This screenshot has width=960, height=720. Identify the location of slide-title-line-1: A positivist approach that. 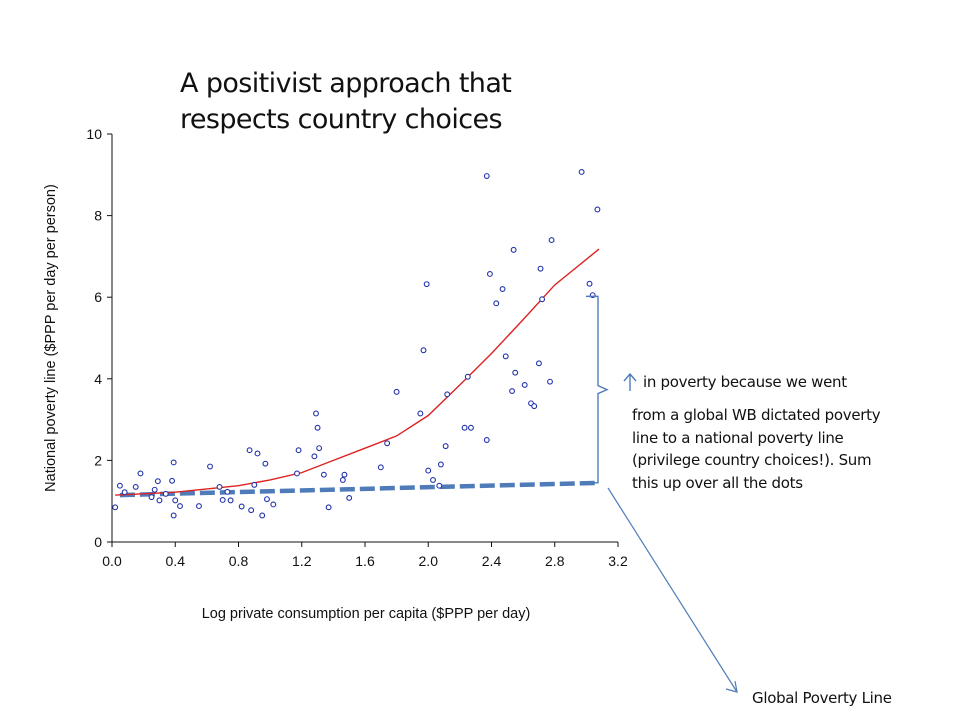
(346, 83).